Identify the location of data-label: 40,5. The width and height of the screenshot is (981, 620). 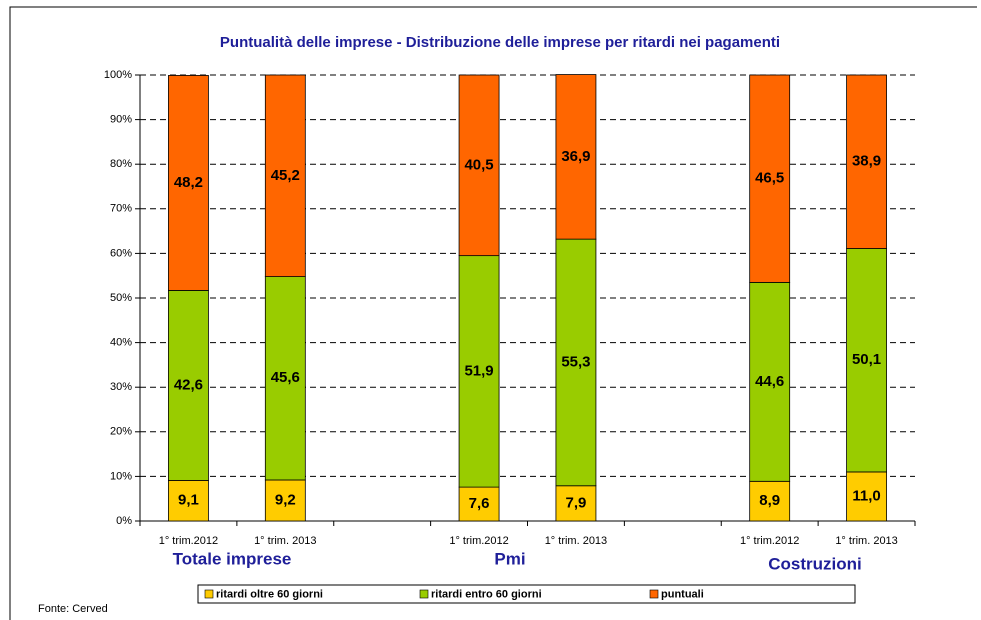
(478, 164).